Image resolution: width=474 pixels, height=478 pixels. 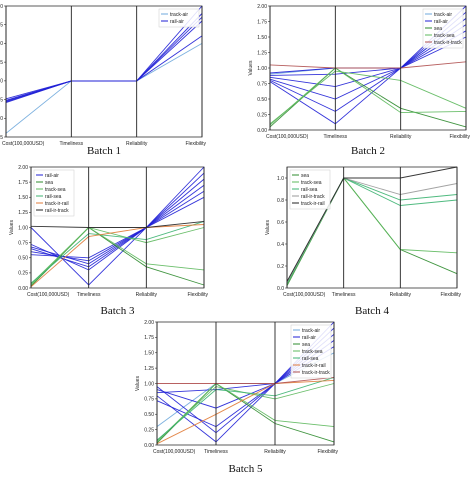 What do you see at coordinates (280, 267) in the screenshot?
I see `y-tick-label: 0.2` at bounding box center [280, 267].